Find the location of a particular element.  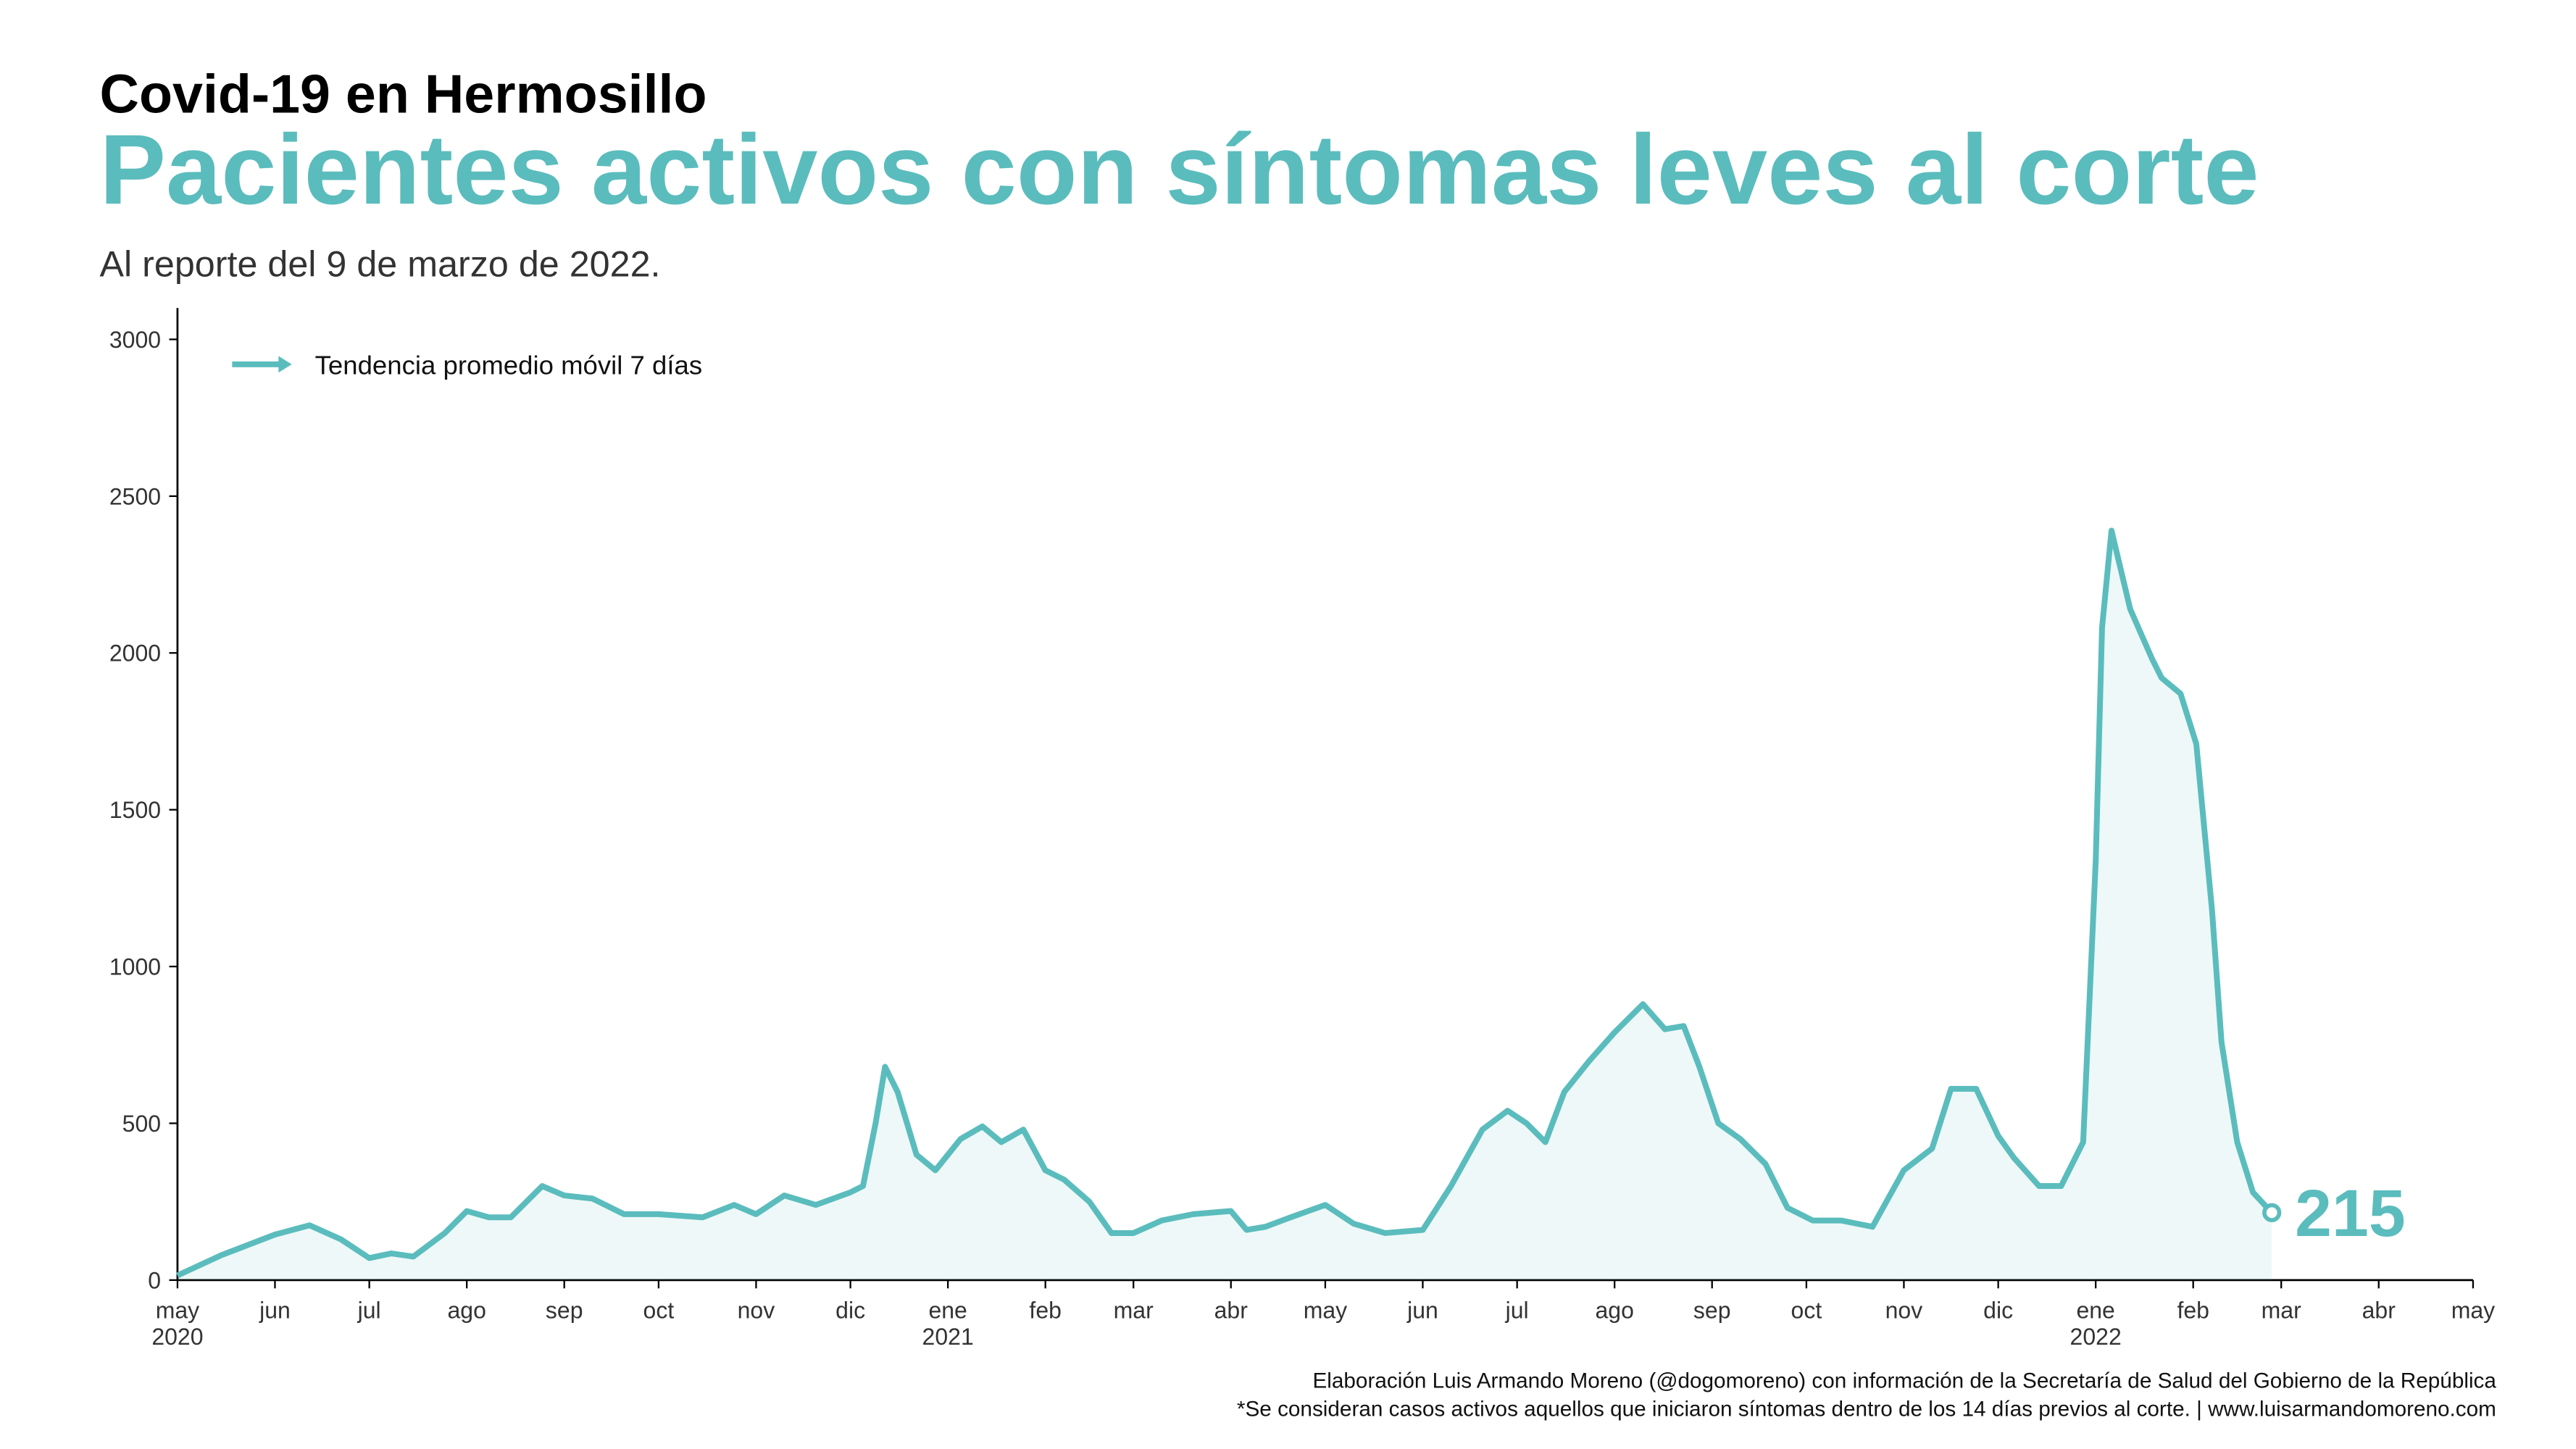

supertitle: Covid-19 en Hermosillo is located at coordinates (403, 93).